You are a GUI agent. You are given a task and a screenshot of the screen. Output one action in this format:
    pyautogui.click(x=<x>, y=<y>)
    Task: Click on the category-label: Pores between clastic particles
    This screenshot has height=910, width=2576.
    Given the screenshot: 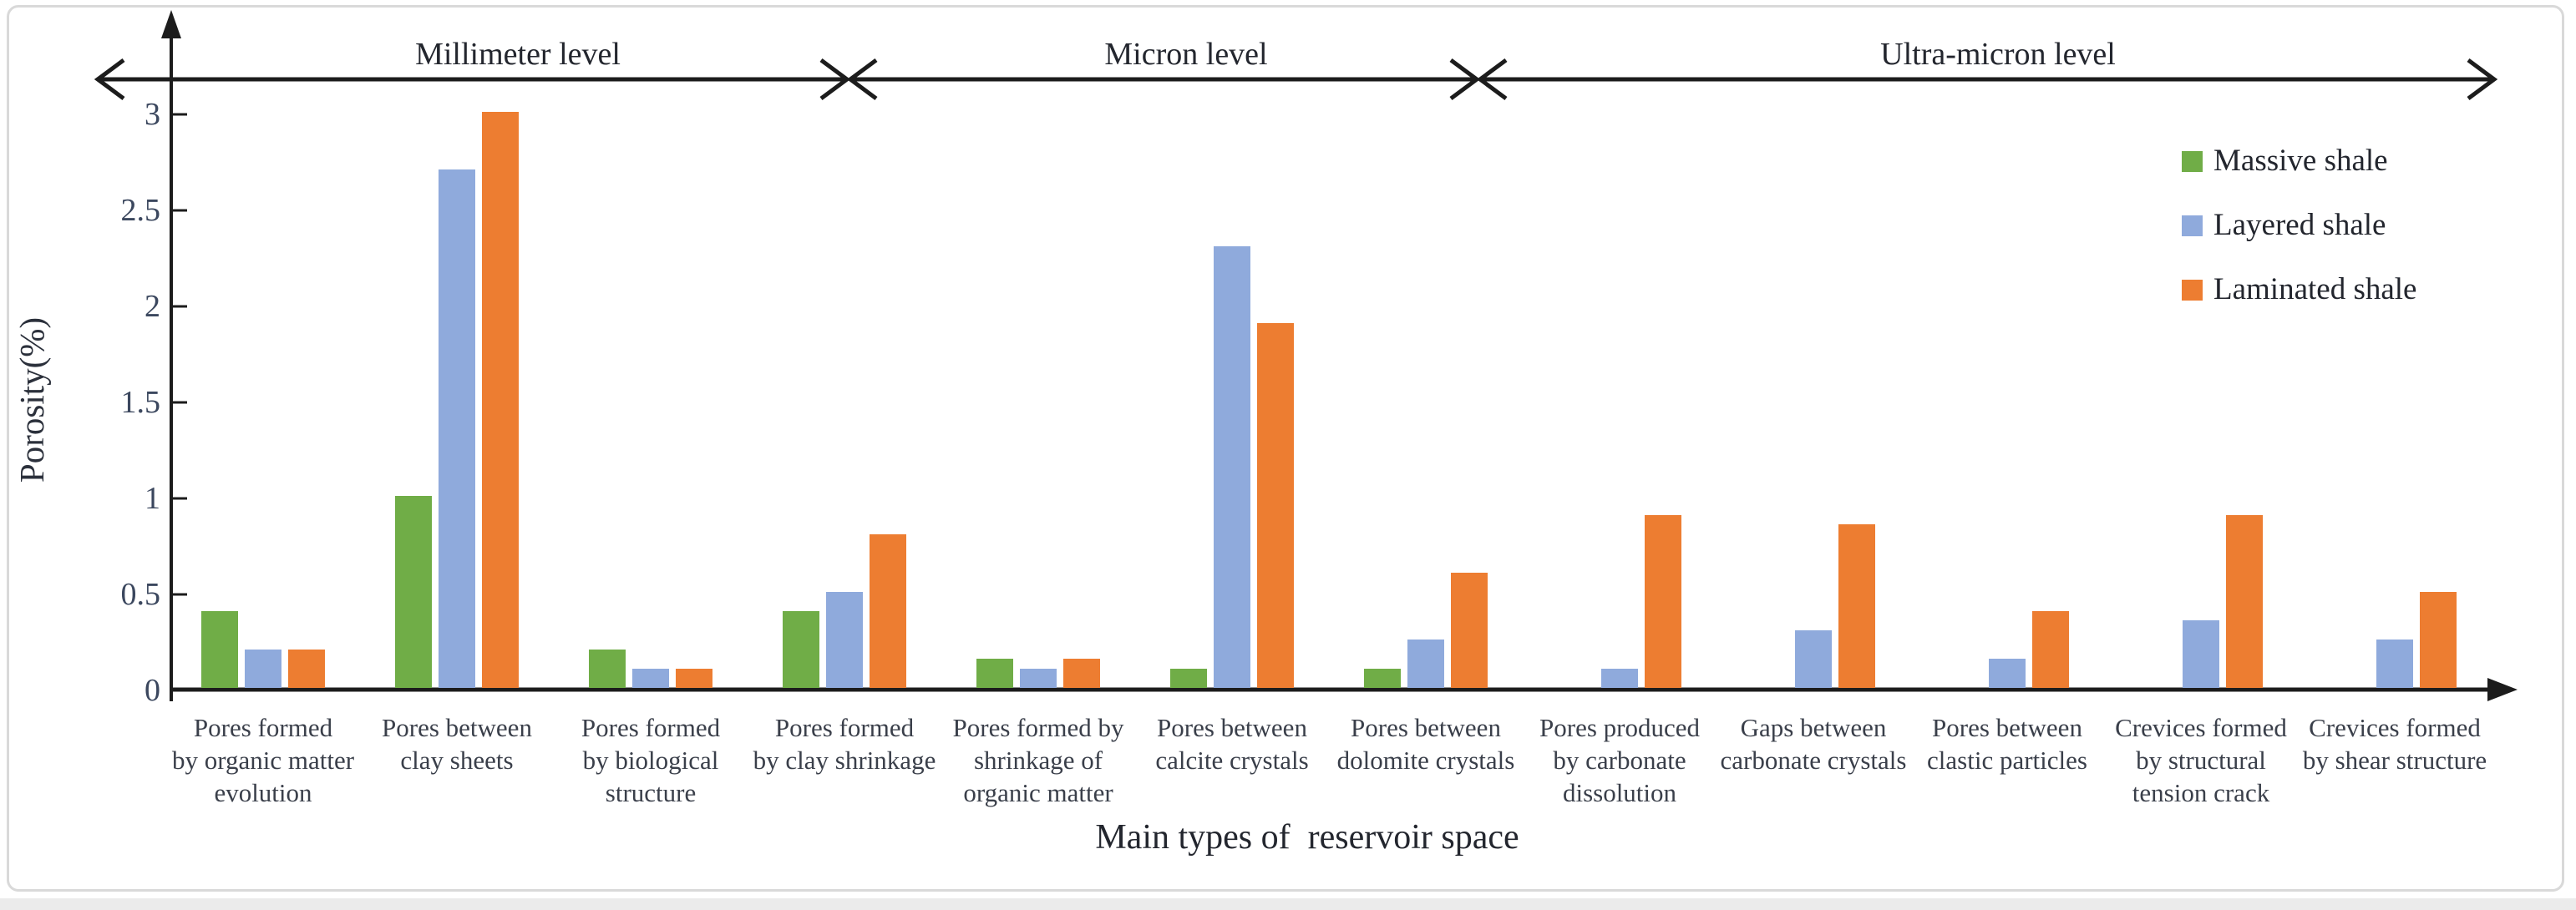 What is the action you would take?
    pyautogui.click(x=2007, y=744)
    